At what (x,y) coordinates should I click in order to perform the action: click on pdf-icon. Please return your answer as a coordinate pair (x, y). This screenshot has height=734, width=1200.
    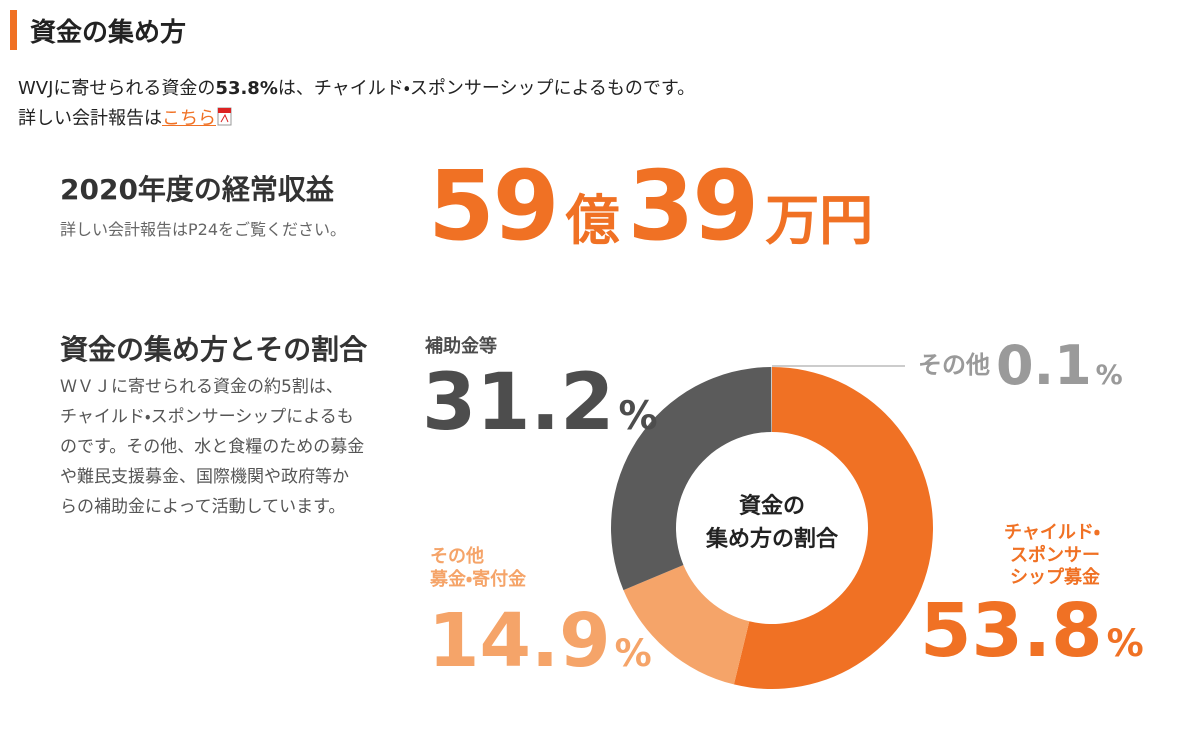
    Looking at the image, I should click on (224, 116).